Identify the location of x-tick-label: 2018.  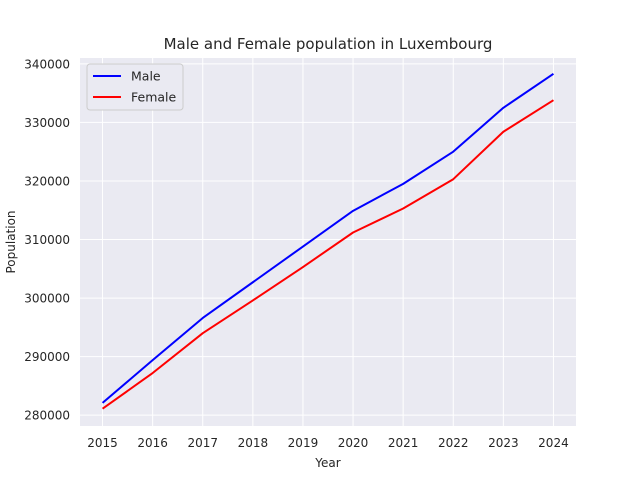
(253, 443).